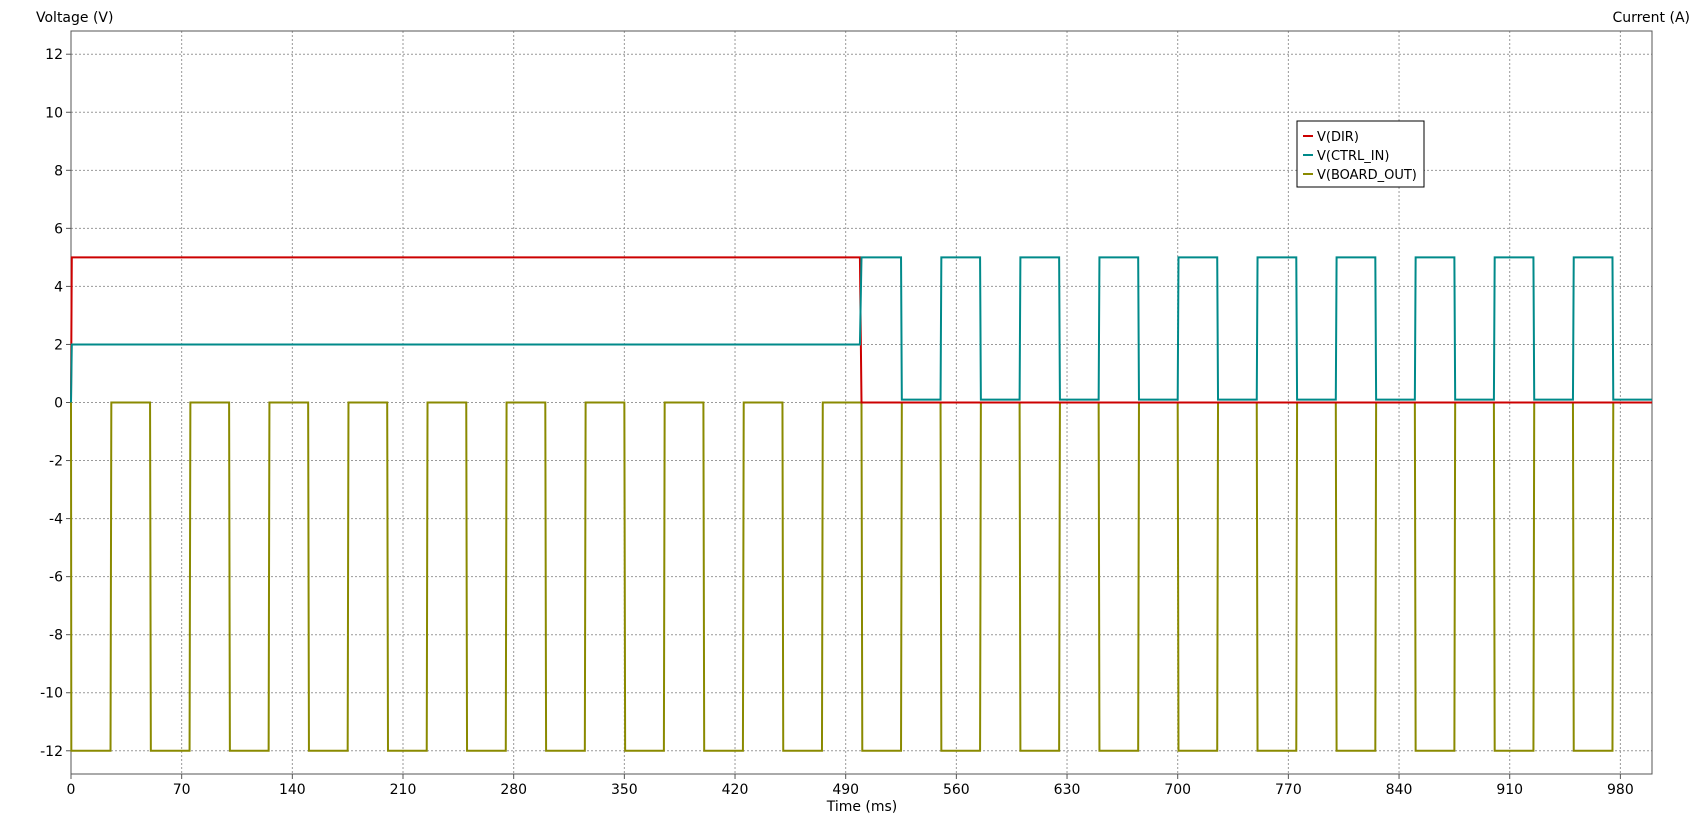  Describe the element at coordinates (1509, 790) in the screenshot. I see `x-tick-label: 910` at that location.